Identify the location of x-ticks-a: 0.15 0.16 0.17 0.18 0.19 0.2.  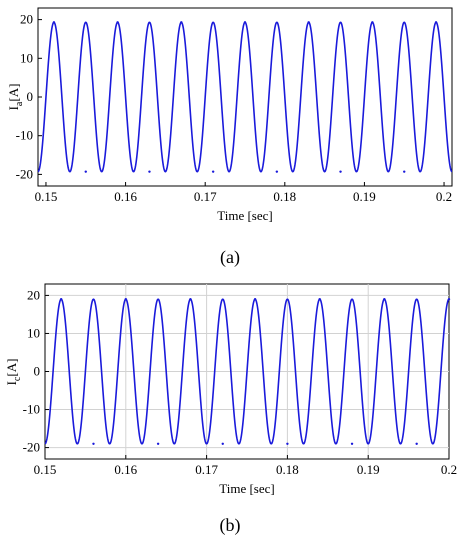
(243, 193).